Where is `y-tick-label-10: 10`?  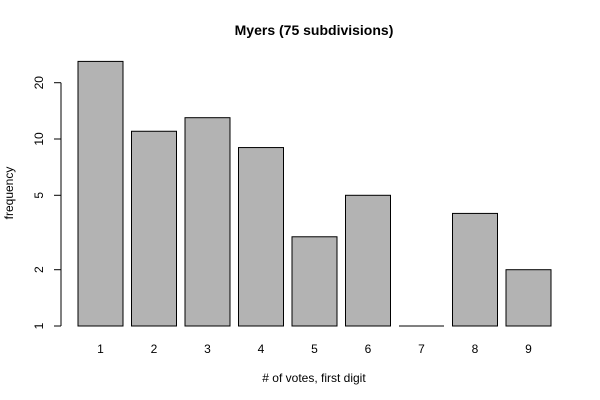 y-tick-label-10: 10 is located at coordinates (39, 139).